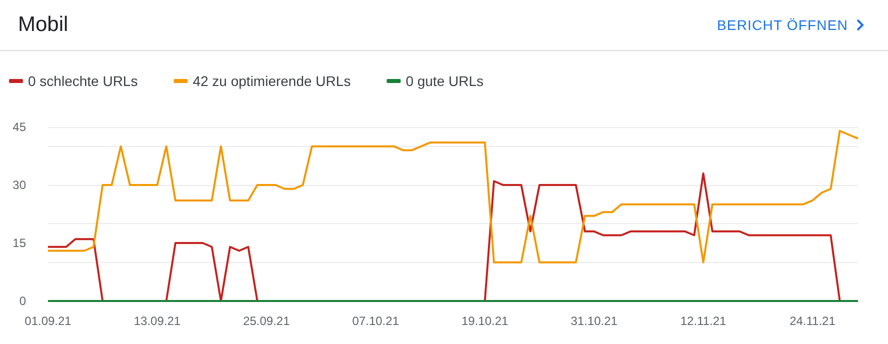 Image resolution: width=888 pixels, height=344 pixels. What do you see at coordinates (271, 81) in the screenshot?
I see `legend-label: 42 zu optimierende URLs` at bounding box center [271, 81].